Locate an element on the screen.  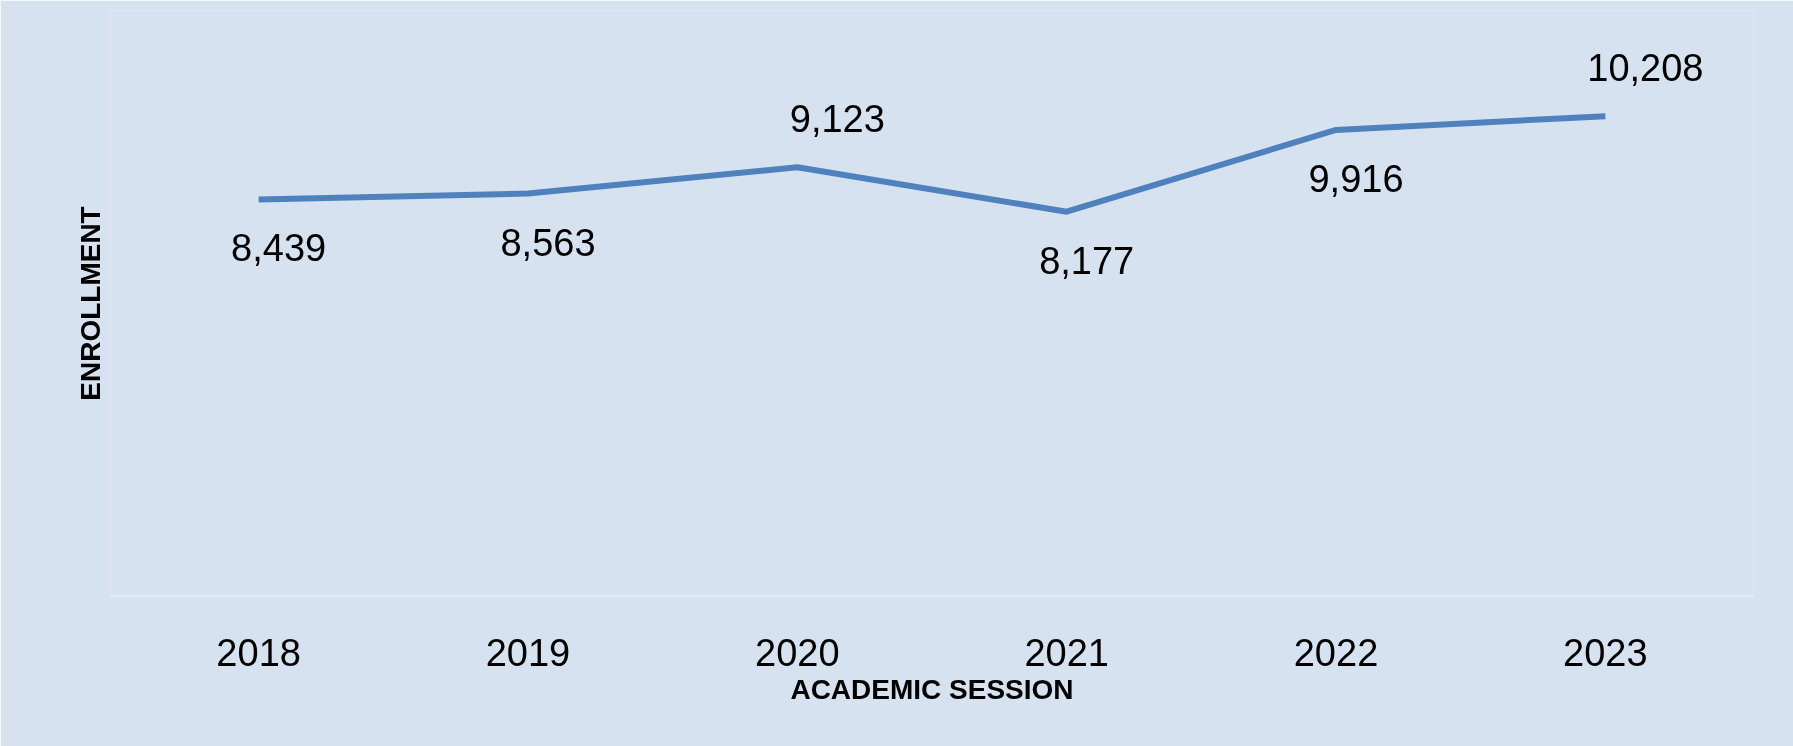
data-label: 9,916 is located at coordinates (1356, 178).